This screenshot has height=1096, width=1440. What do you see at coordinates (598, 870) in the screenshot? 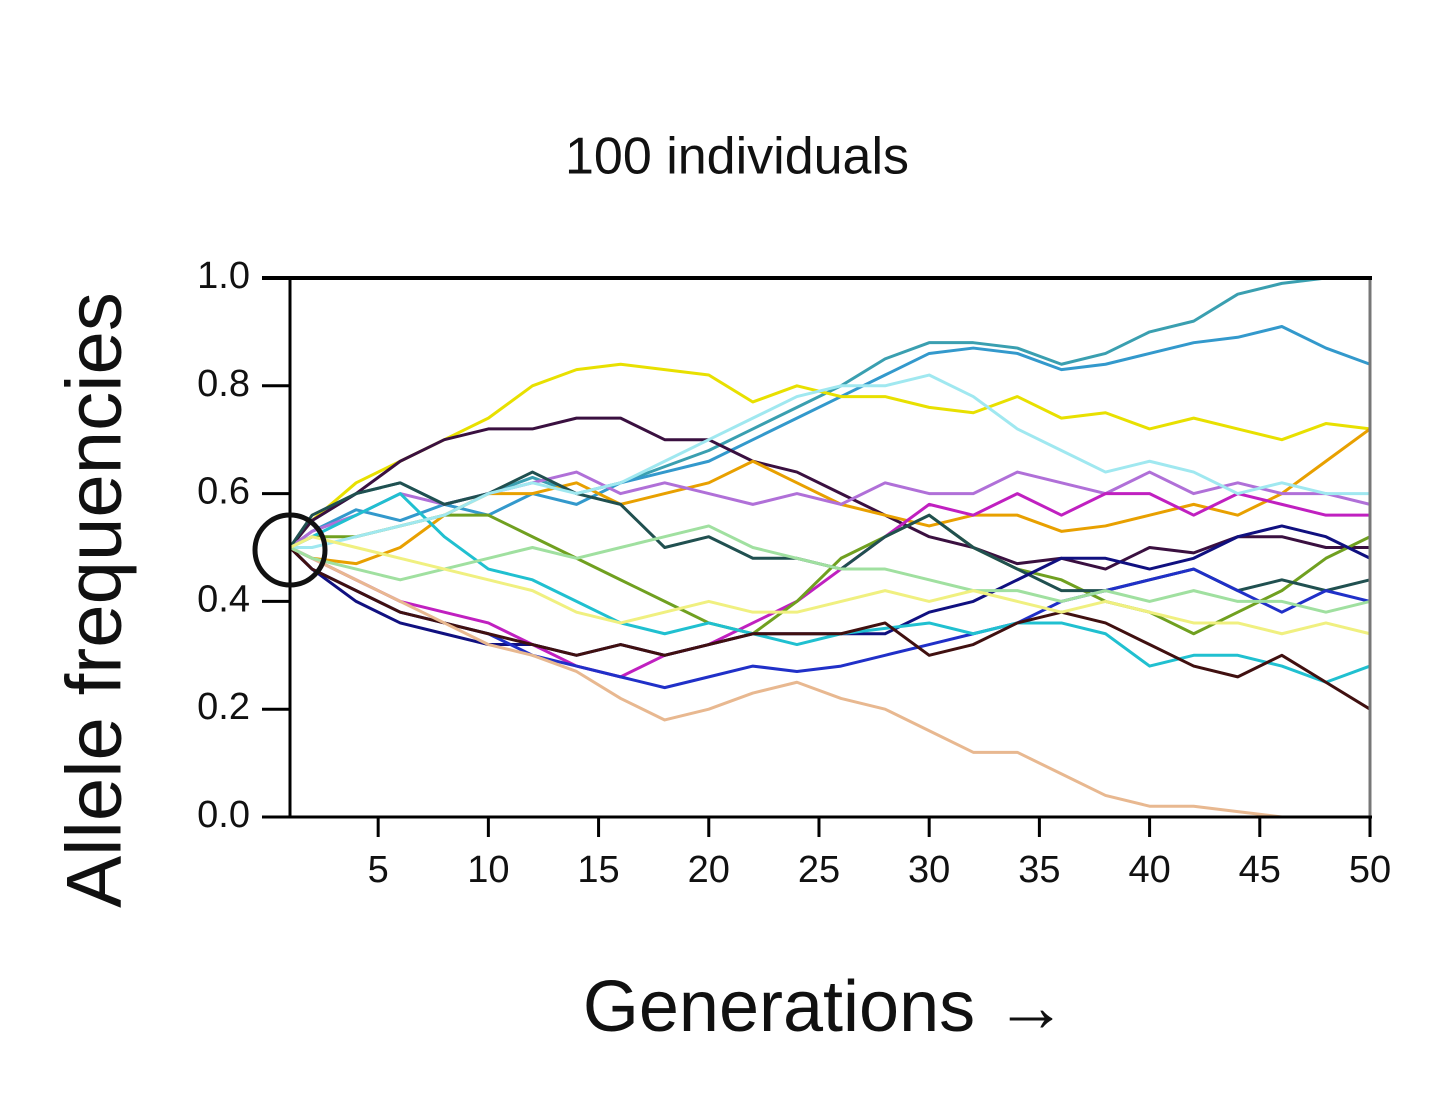
I see `x-tick-label: 15` at bounding box center [598, 870].